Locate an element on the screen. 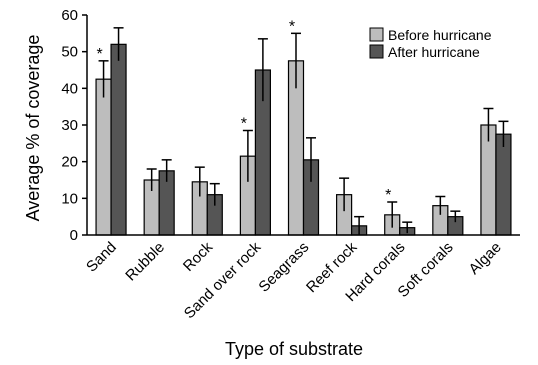  y-tick-label: 60 is located at coordinates (69, 15).